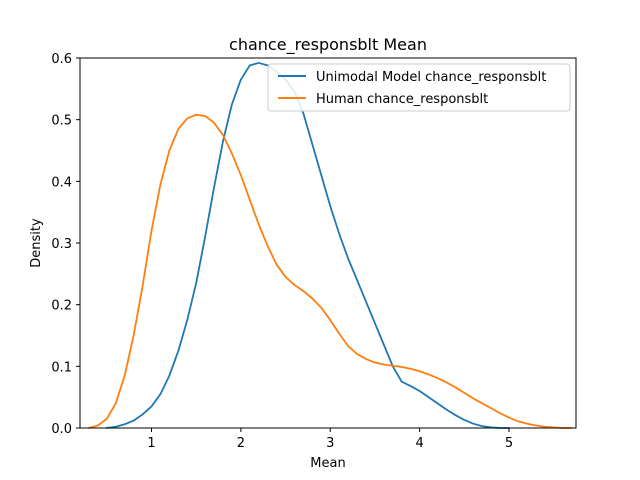  I want to click on y-tick-label-5: 0.5, so click(61, 121).